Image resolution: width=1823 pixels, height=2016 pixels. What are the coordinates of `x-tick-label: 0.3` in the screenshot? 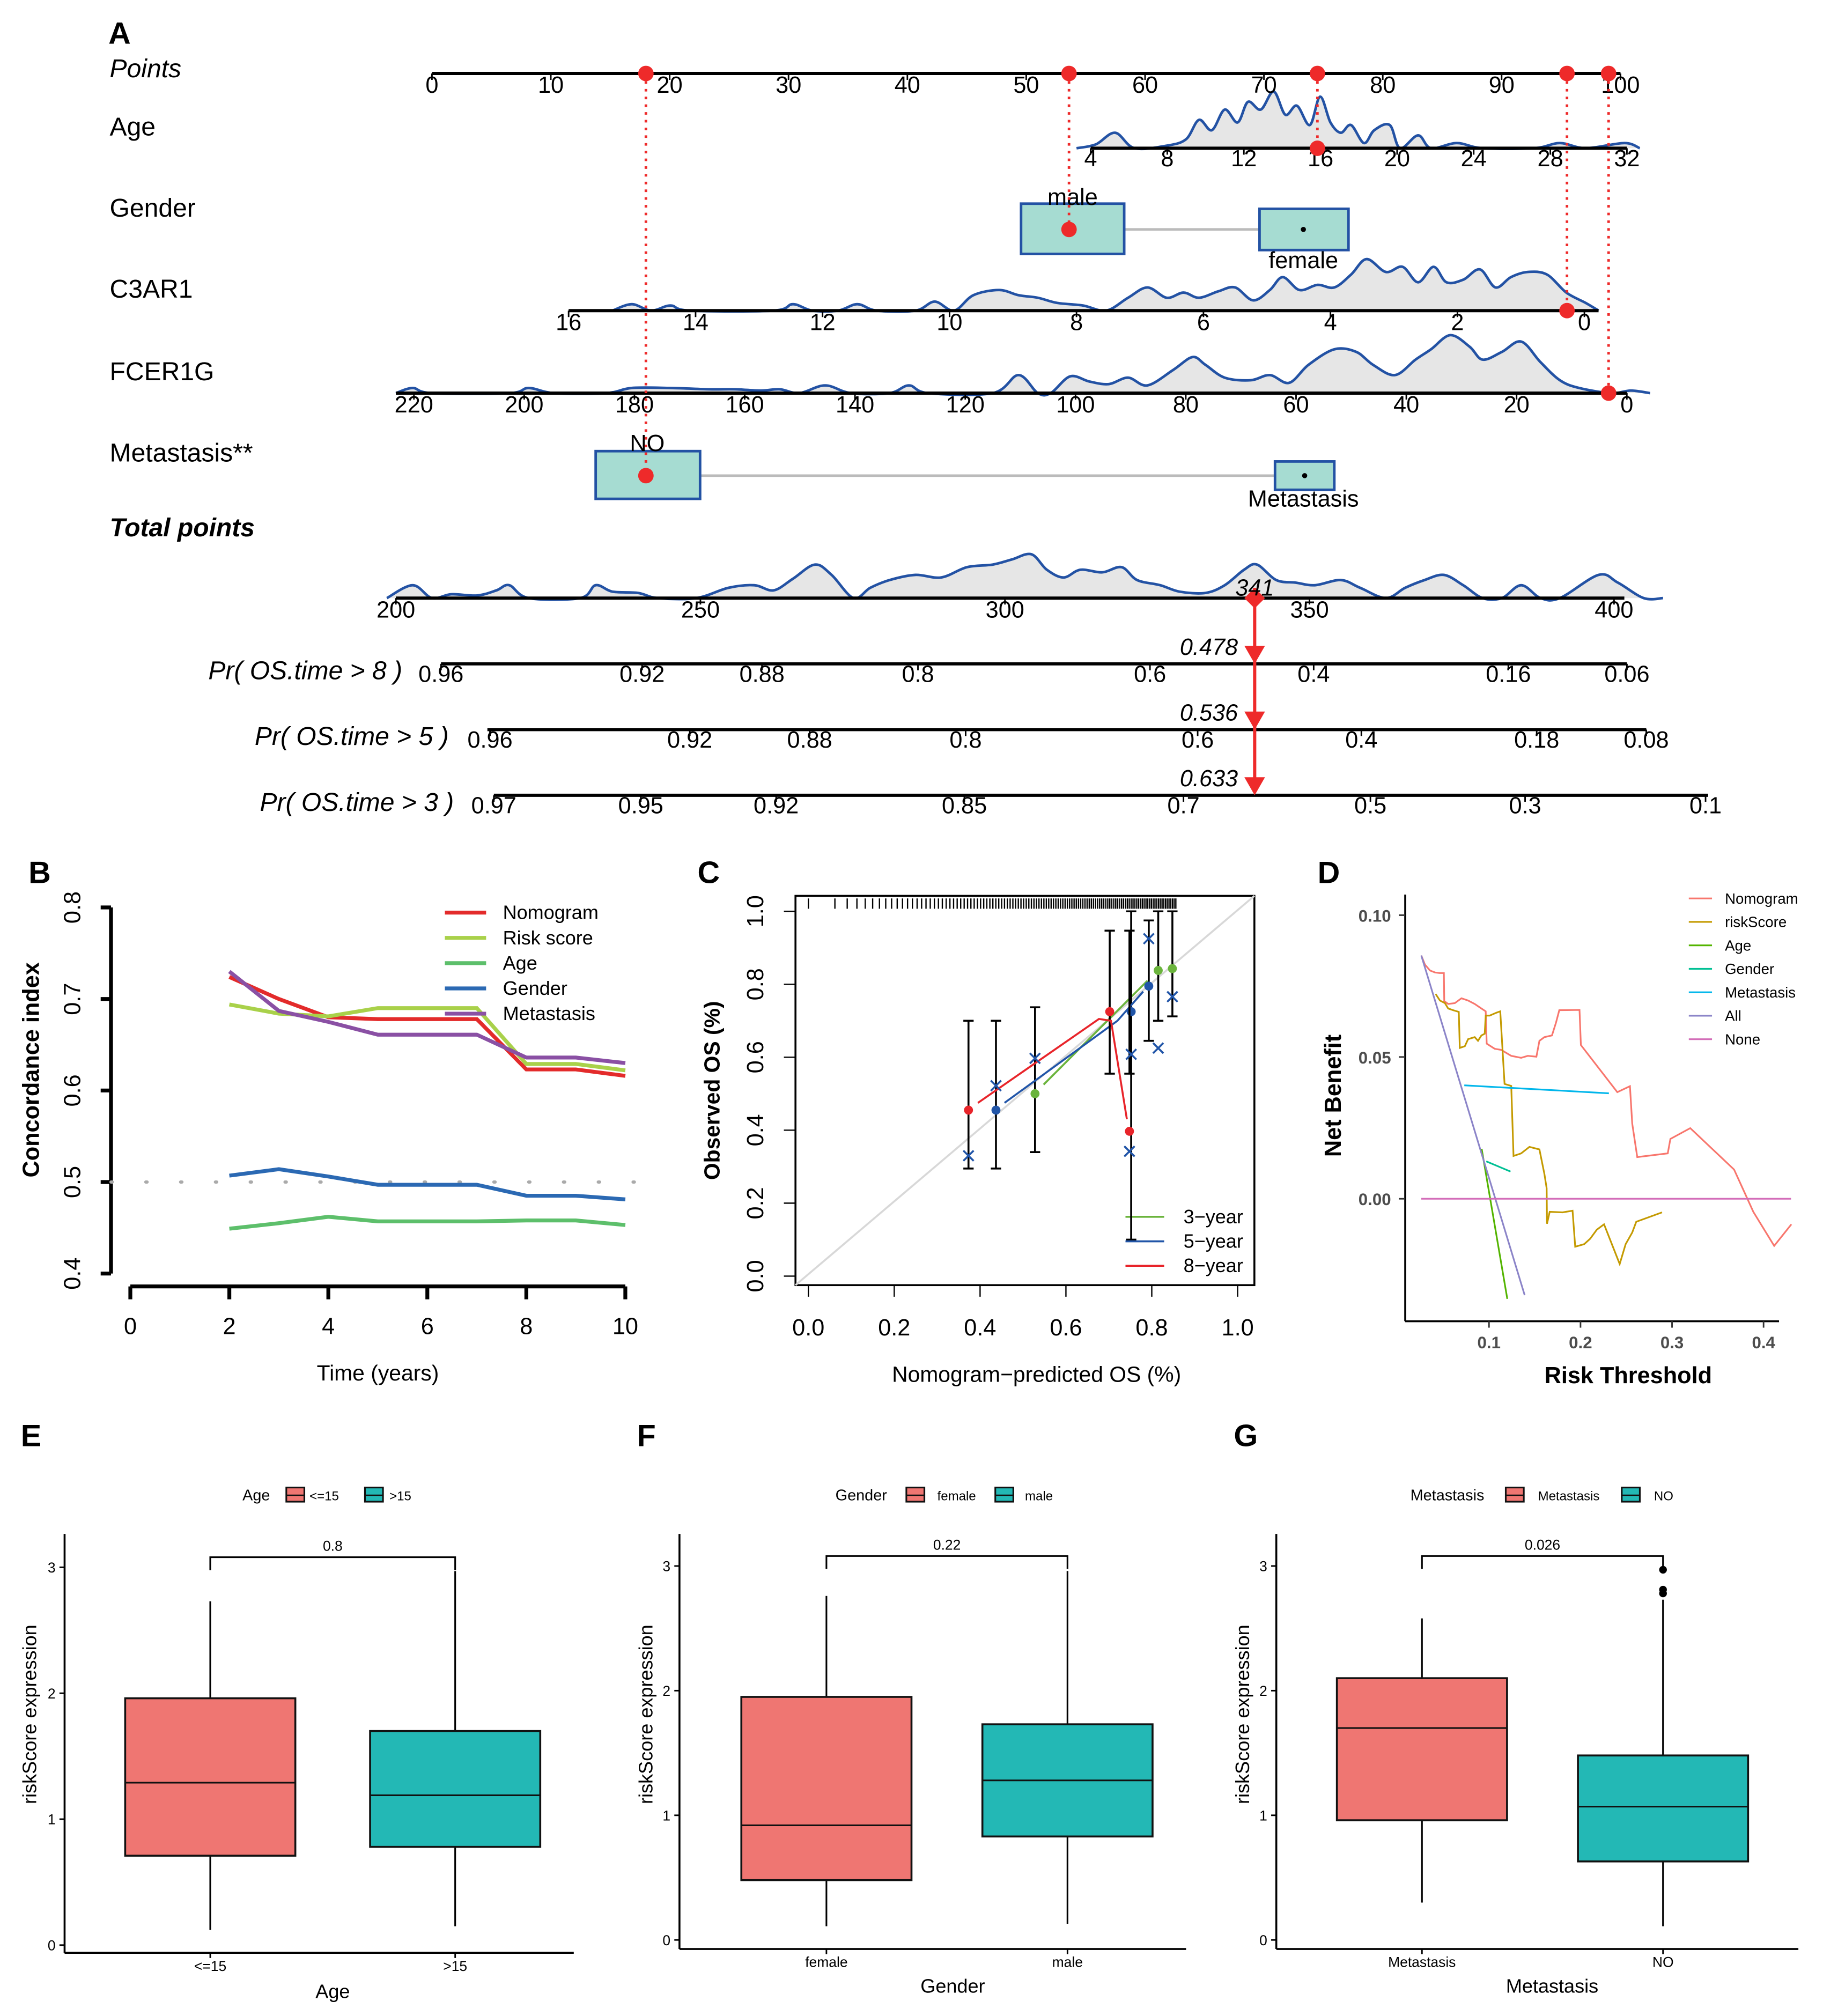 It's located at (1672, 1342).